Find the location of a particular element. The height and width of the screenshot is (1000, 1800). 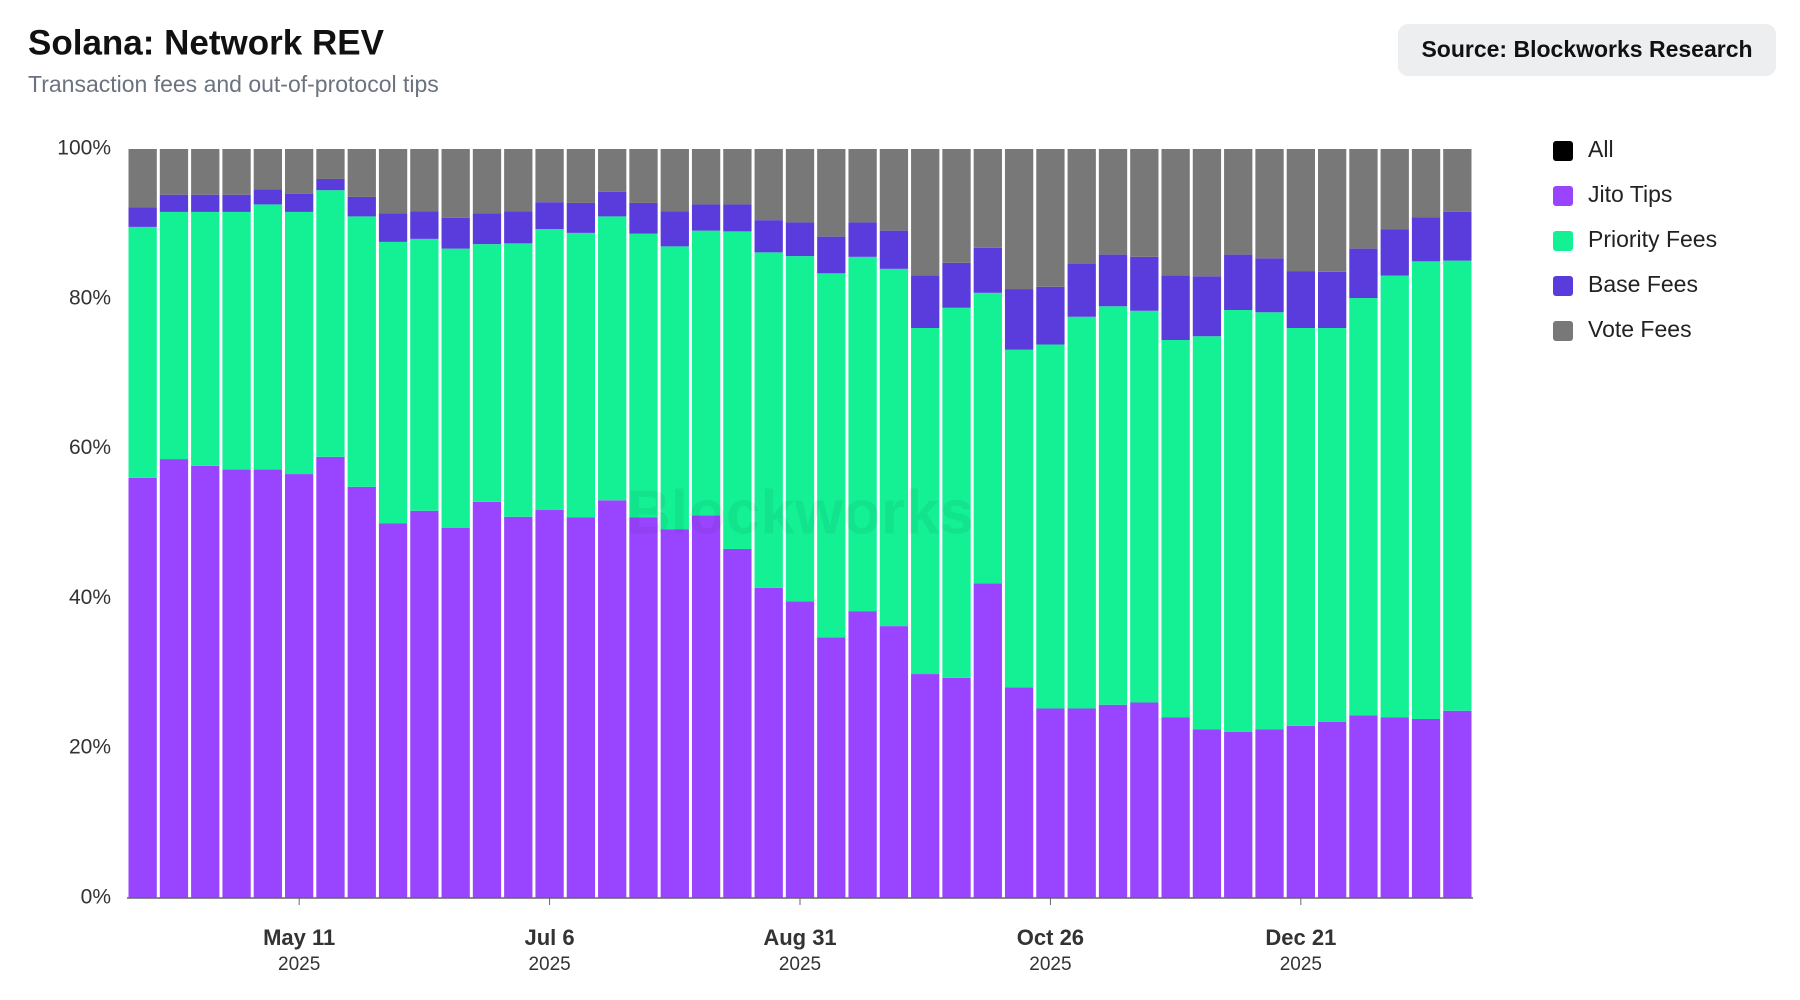

legend-label: Jito Tips is located at coordinates (1630, 194).